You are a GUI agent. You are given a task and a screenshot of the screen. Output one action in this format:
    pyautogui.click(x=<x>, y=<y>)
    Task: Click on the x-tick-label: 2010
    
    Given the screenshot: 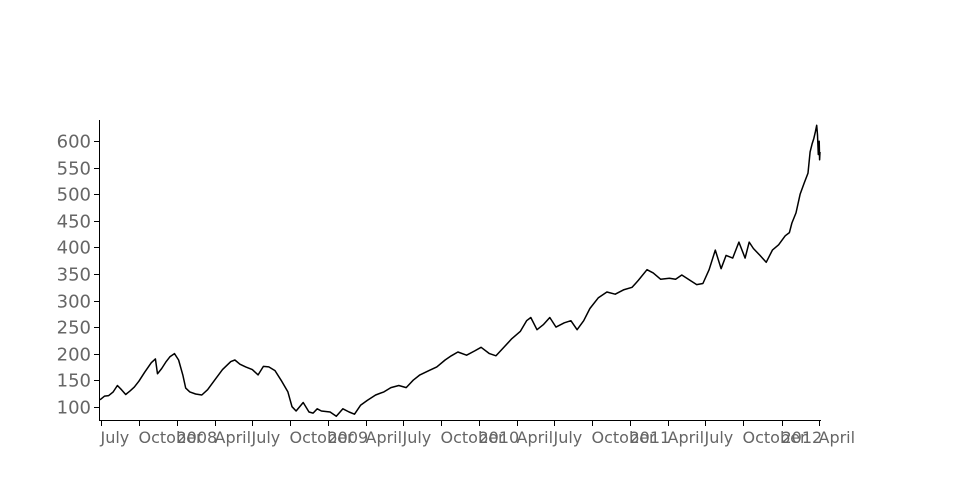 What is the action you would take?
    pyautogui.click(x=499, y=437)
    